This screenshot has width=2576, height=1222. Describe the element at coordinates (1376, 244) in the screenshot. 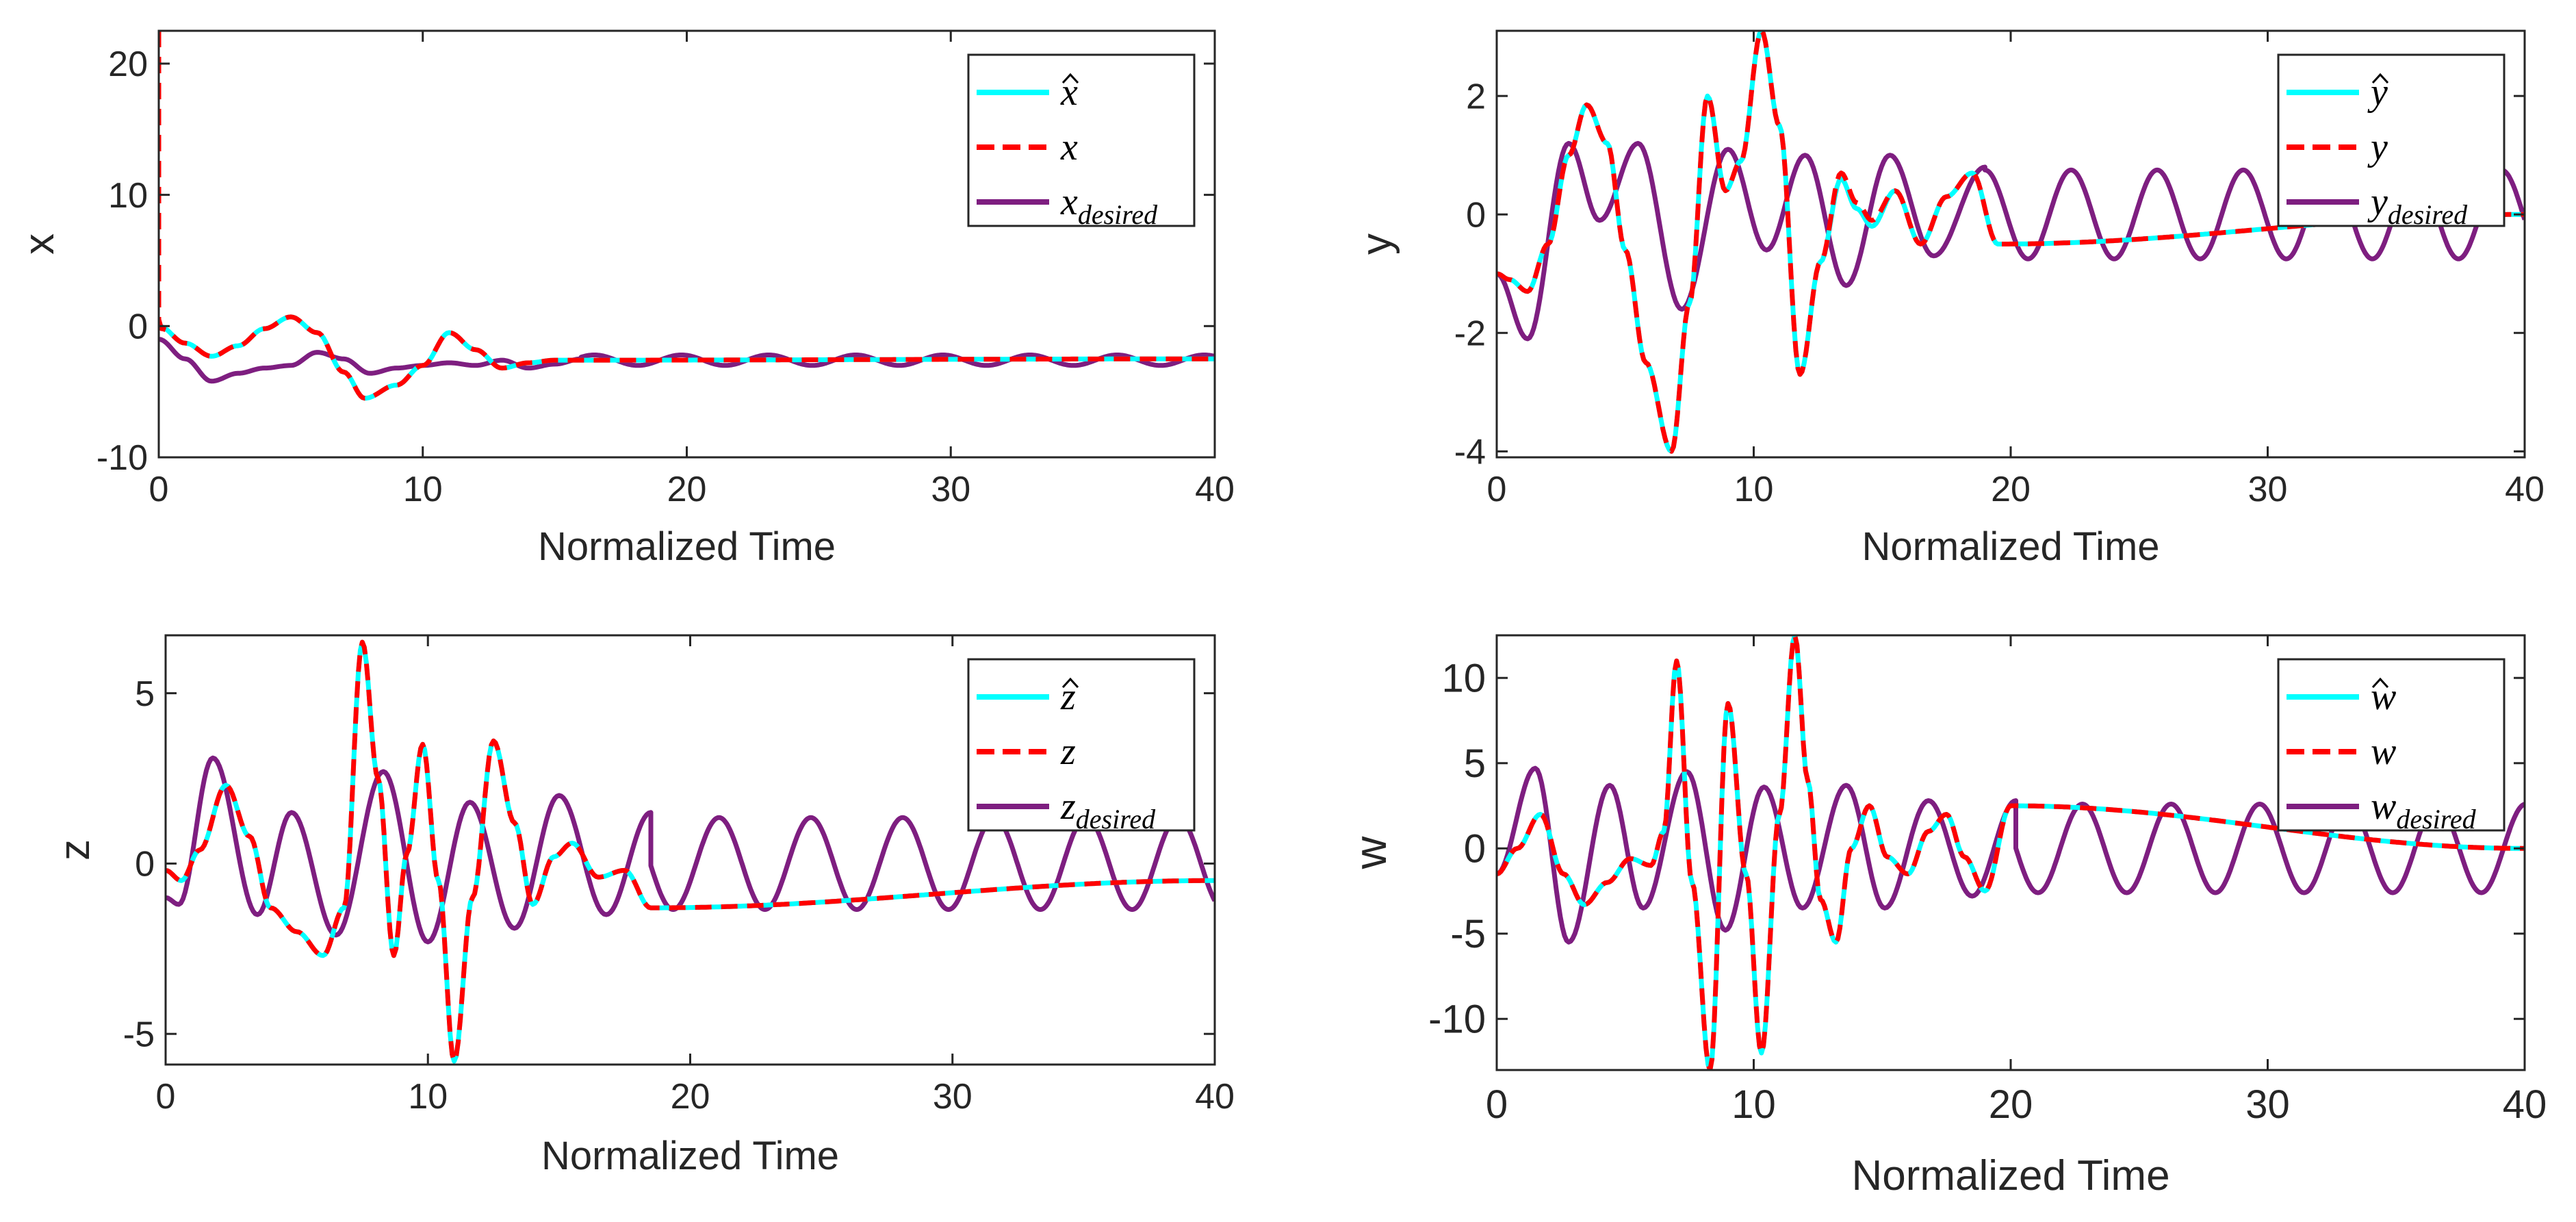

I see `y-axis-label: y` at that location.